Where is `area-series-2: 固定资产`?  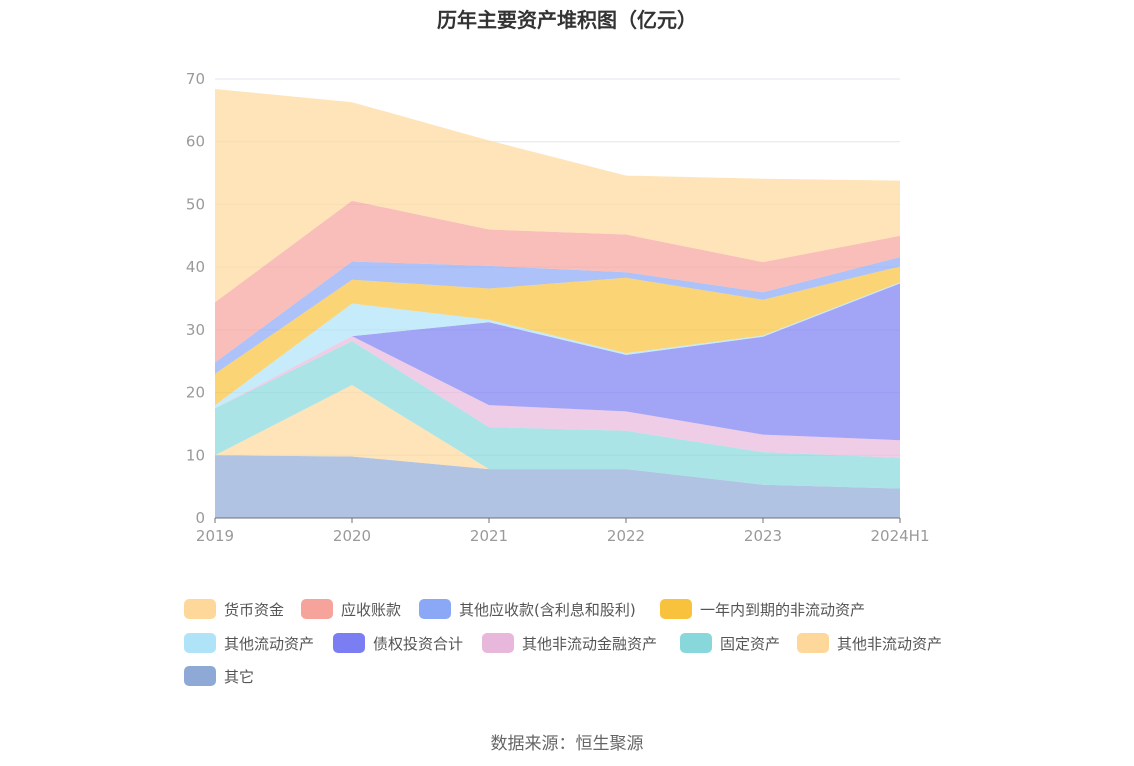
area-series-2: 固定资产 is located at coordinates (557, 415).